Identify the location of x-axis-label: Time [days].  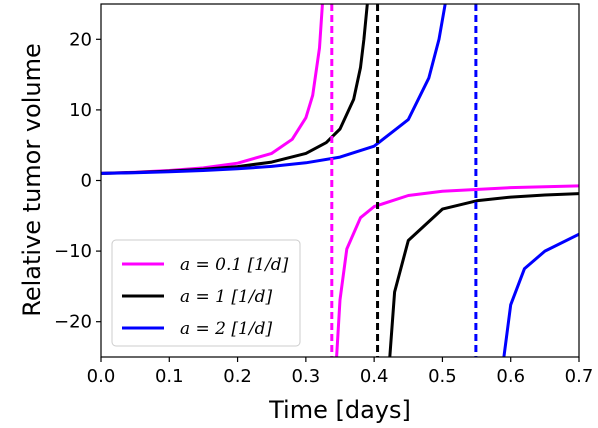
(339, 410).